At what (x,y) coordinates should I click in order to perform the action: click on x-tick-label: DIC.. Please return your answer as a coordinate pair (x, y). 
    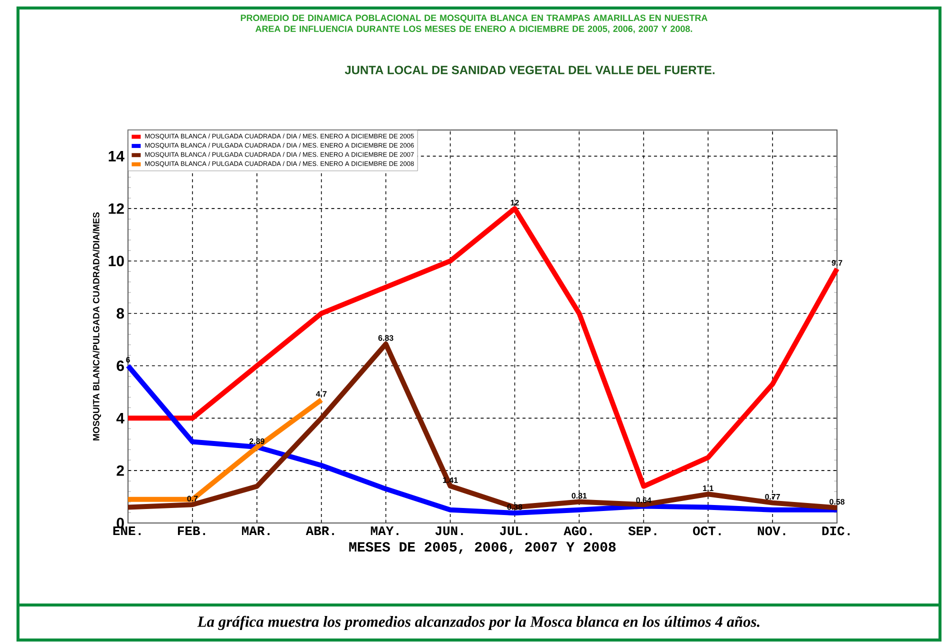
    Looking at the image, I should click on (836, 531).